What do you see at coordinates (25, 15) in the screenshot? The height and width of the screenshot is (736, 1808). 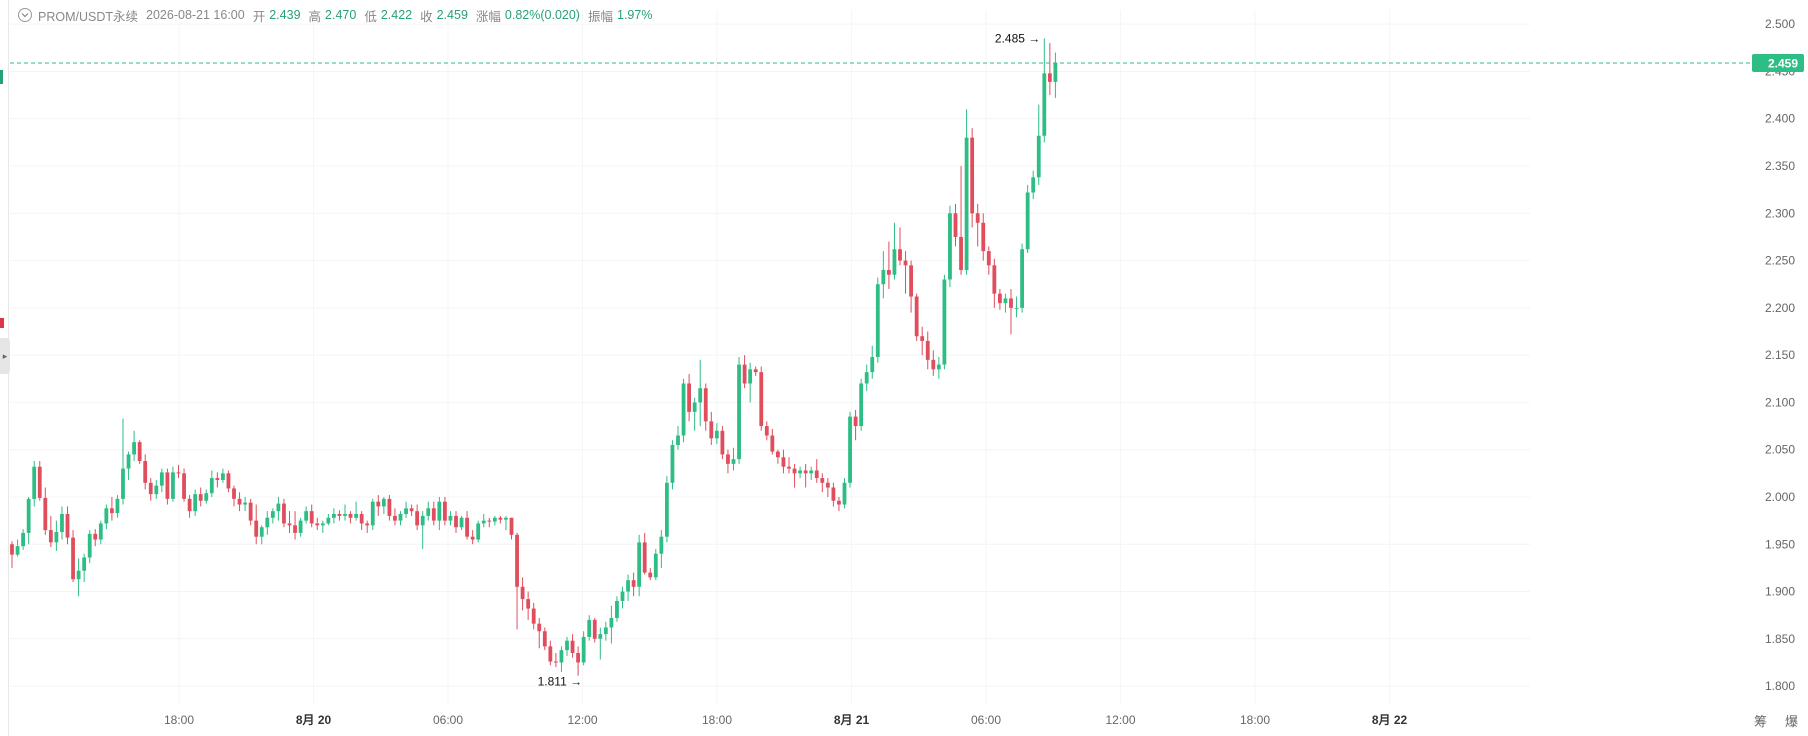 I see `collapse-info-button` at bounding box center [25, 15].